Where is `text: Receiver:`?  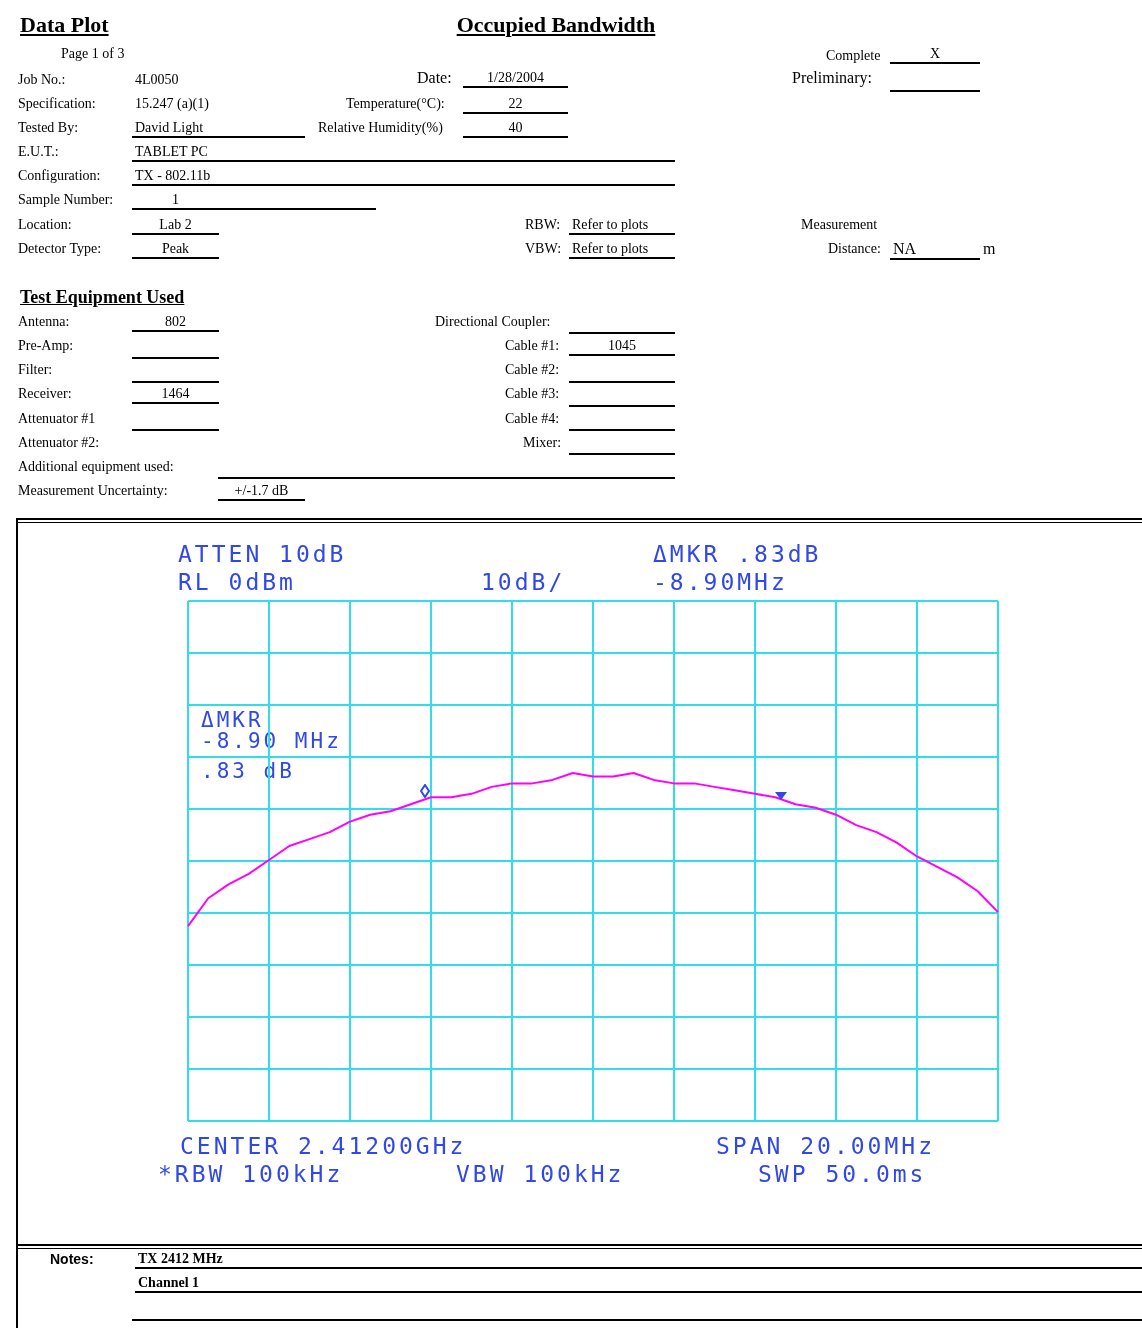 text: Receiver: is located at coordinates (45, 394).